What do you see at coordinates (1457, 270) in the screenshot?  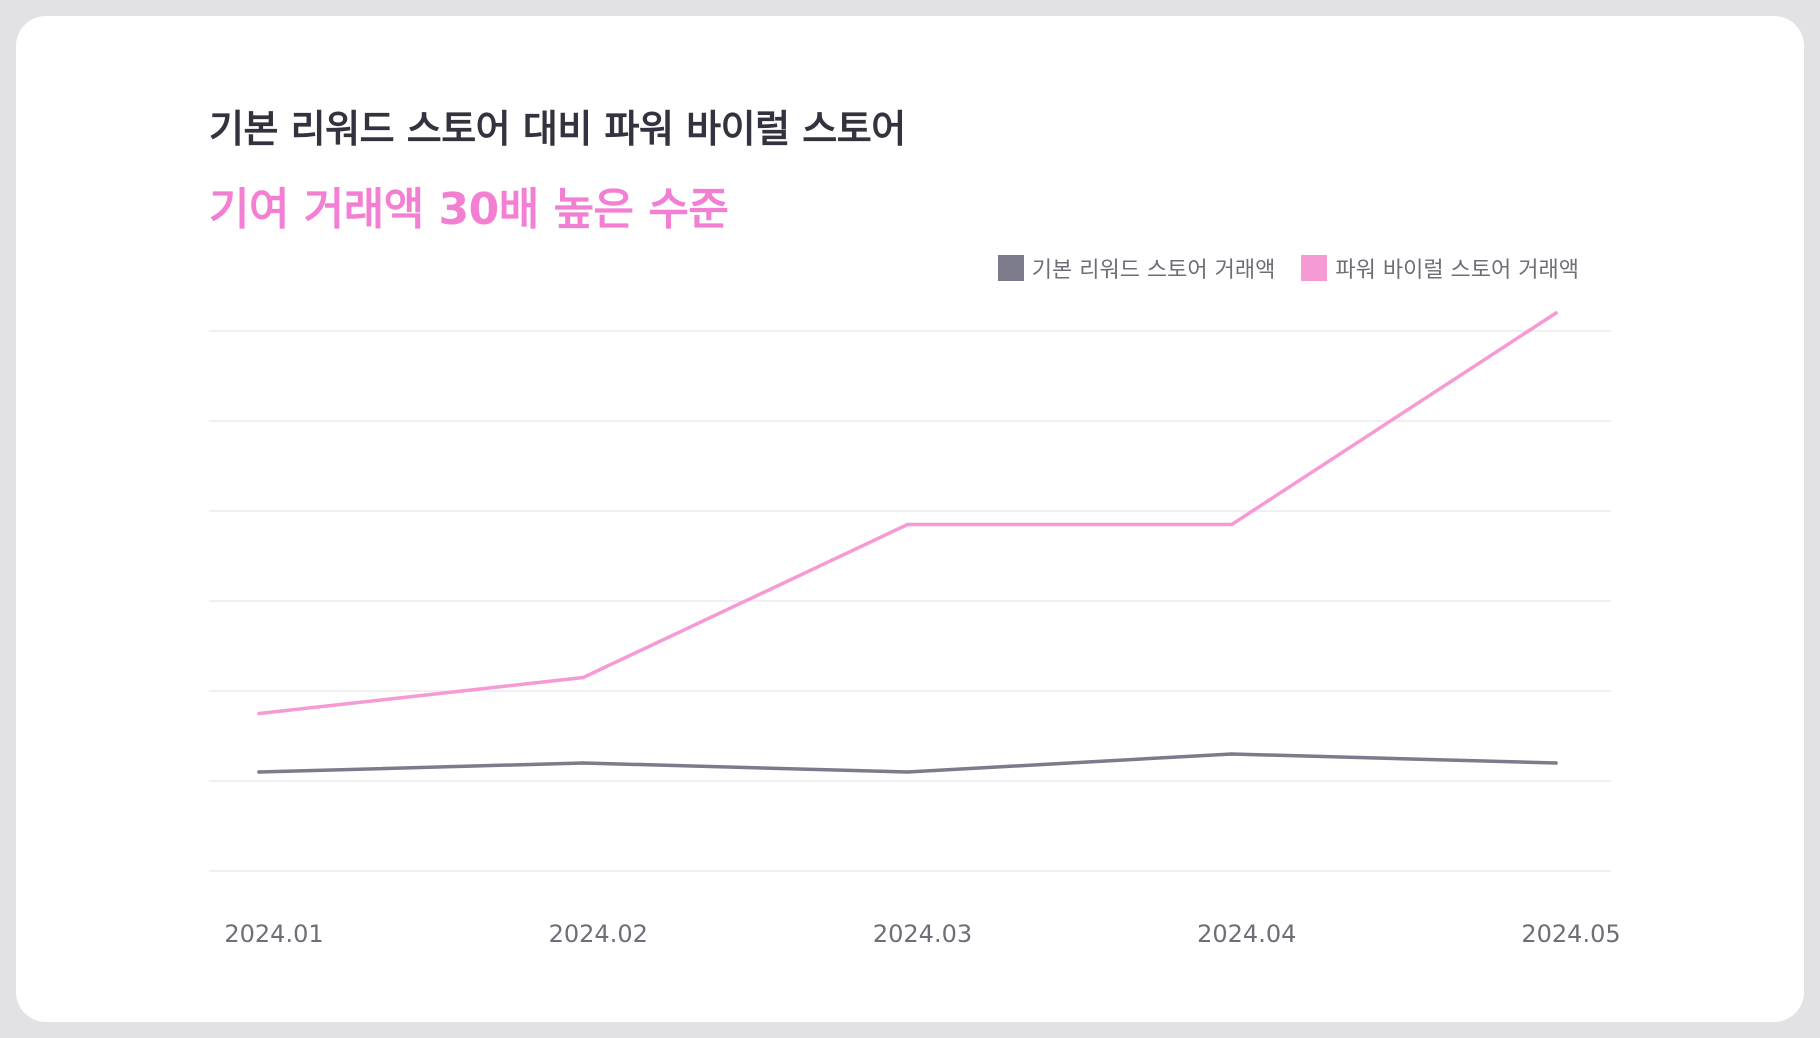 I see `legend-label-power: 파워 바이럴 스토어 거래액` at bounding box center [1457, 270].